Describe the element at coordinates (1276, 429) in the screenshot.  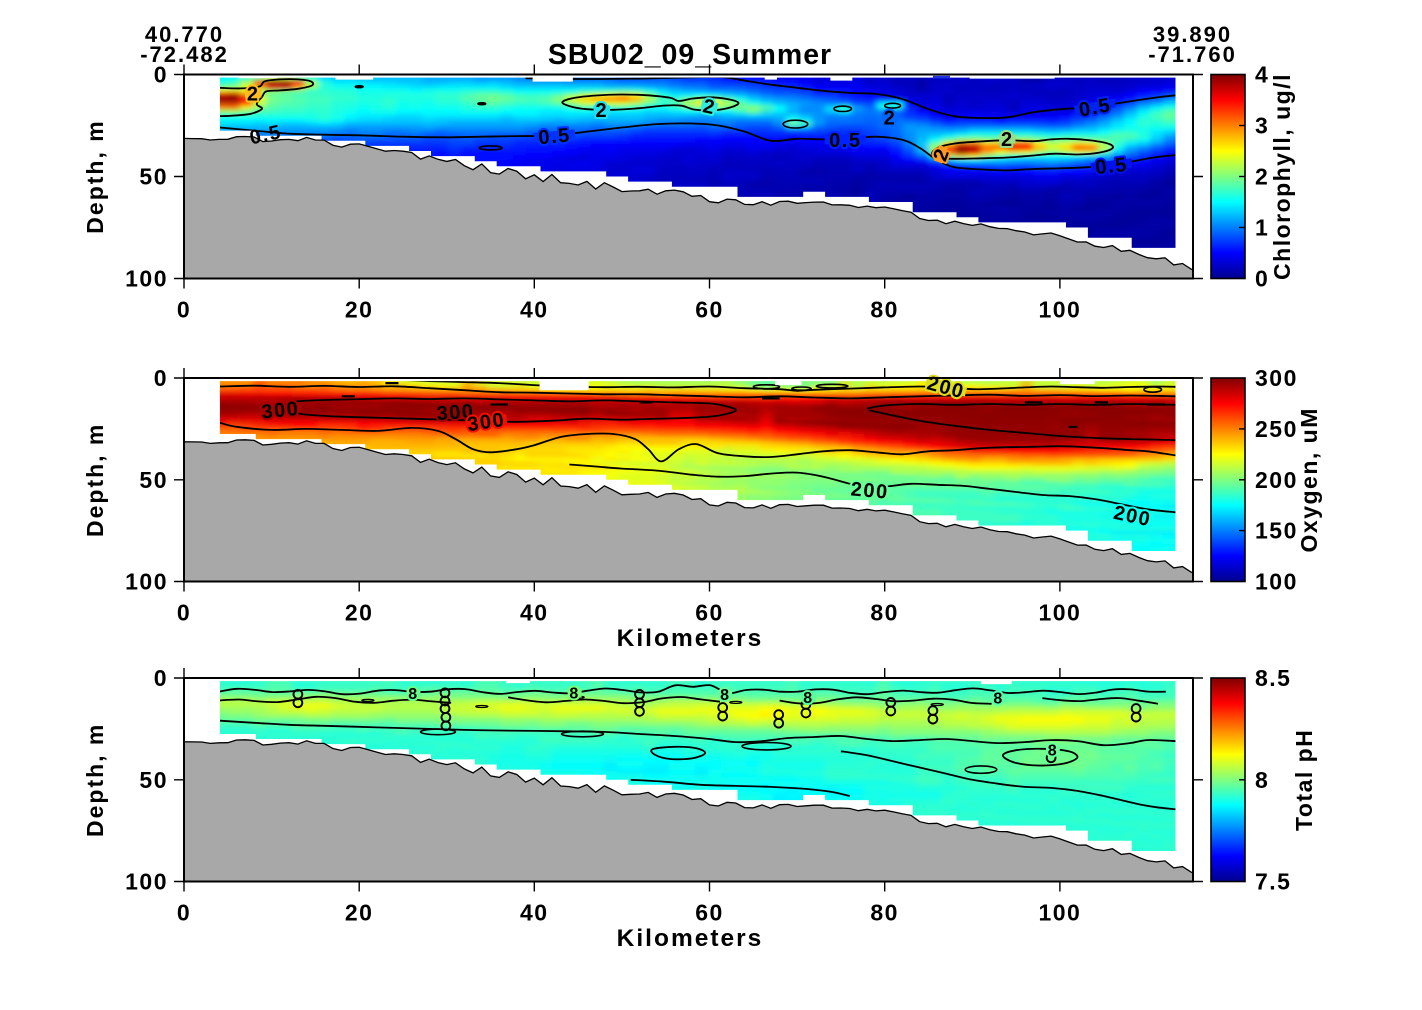
I see `svg-text: 250` at that location.